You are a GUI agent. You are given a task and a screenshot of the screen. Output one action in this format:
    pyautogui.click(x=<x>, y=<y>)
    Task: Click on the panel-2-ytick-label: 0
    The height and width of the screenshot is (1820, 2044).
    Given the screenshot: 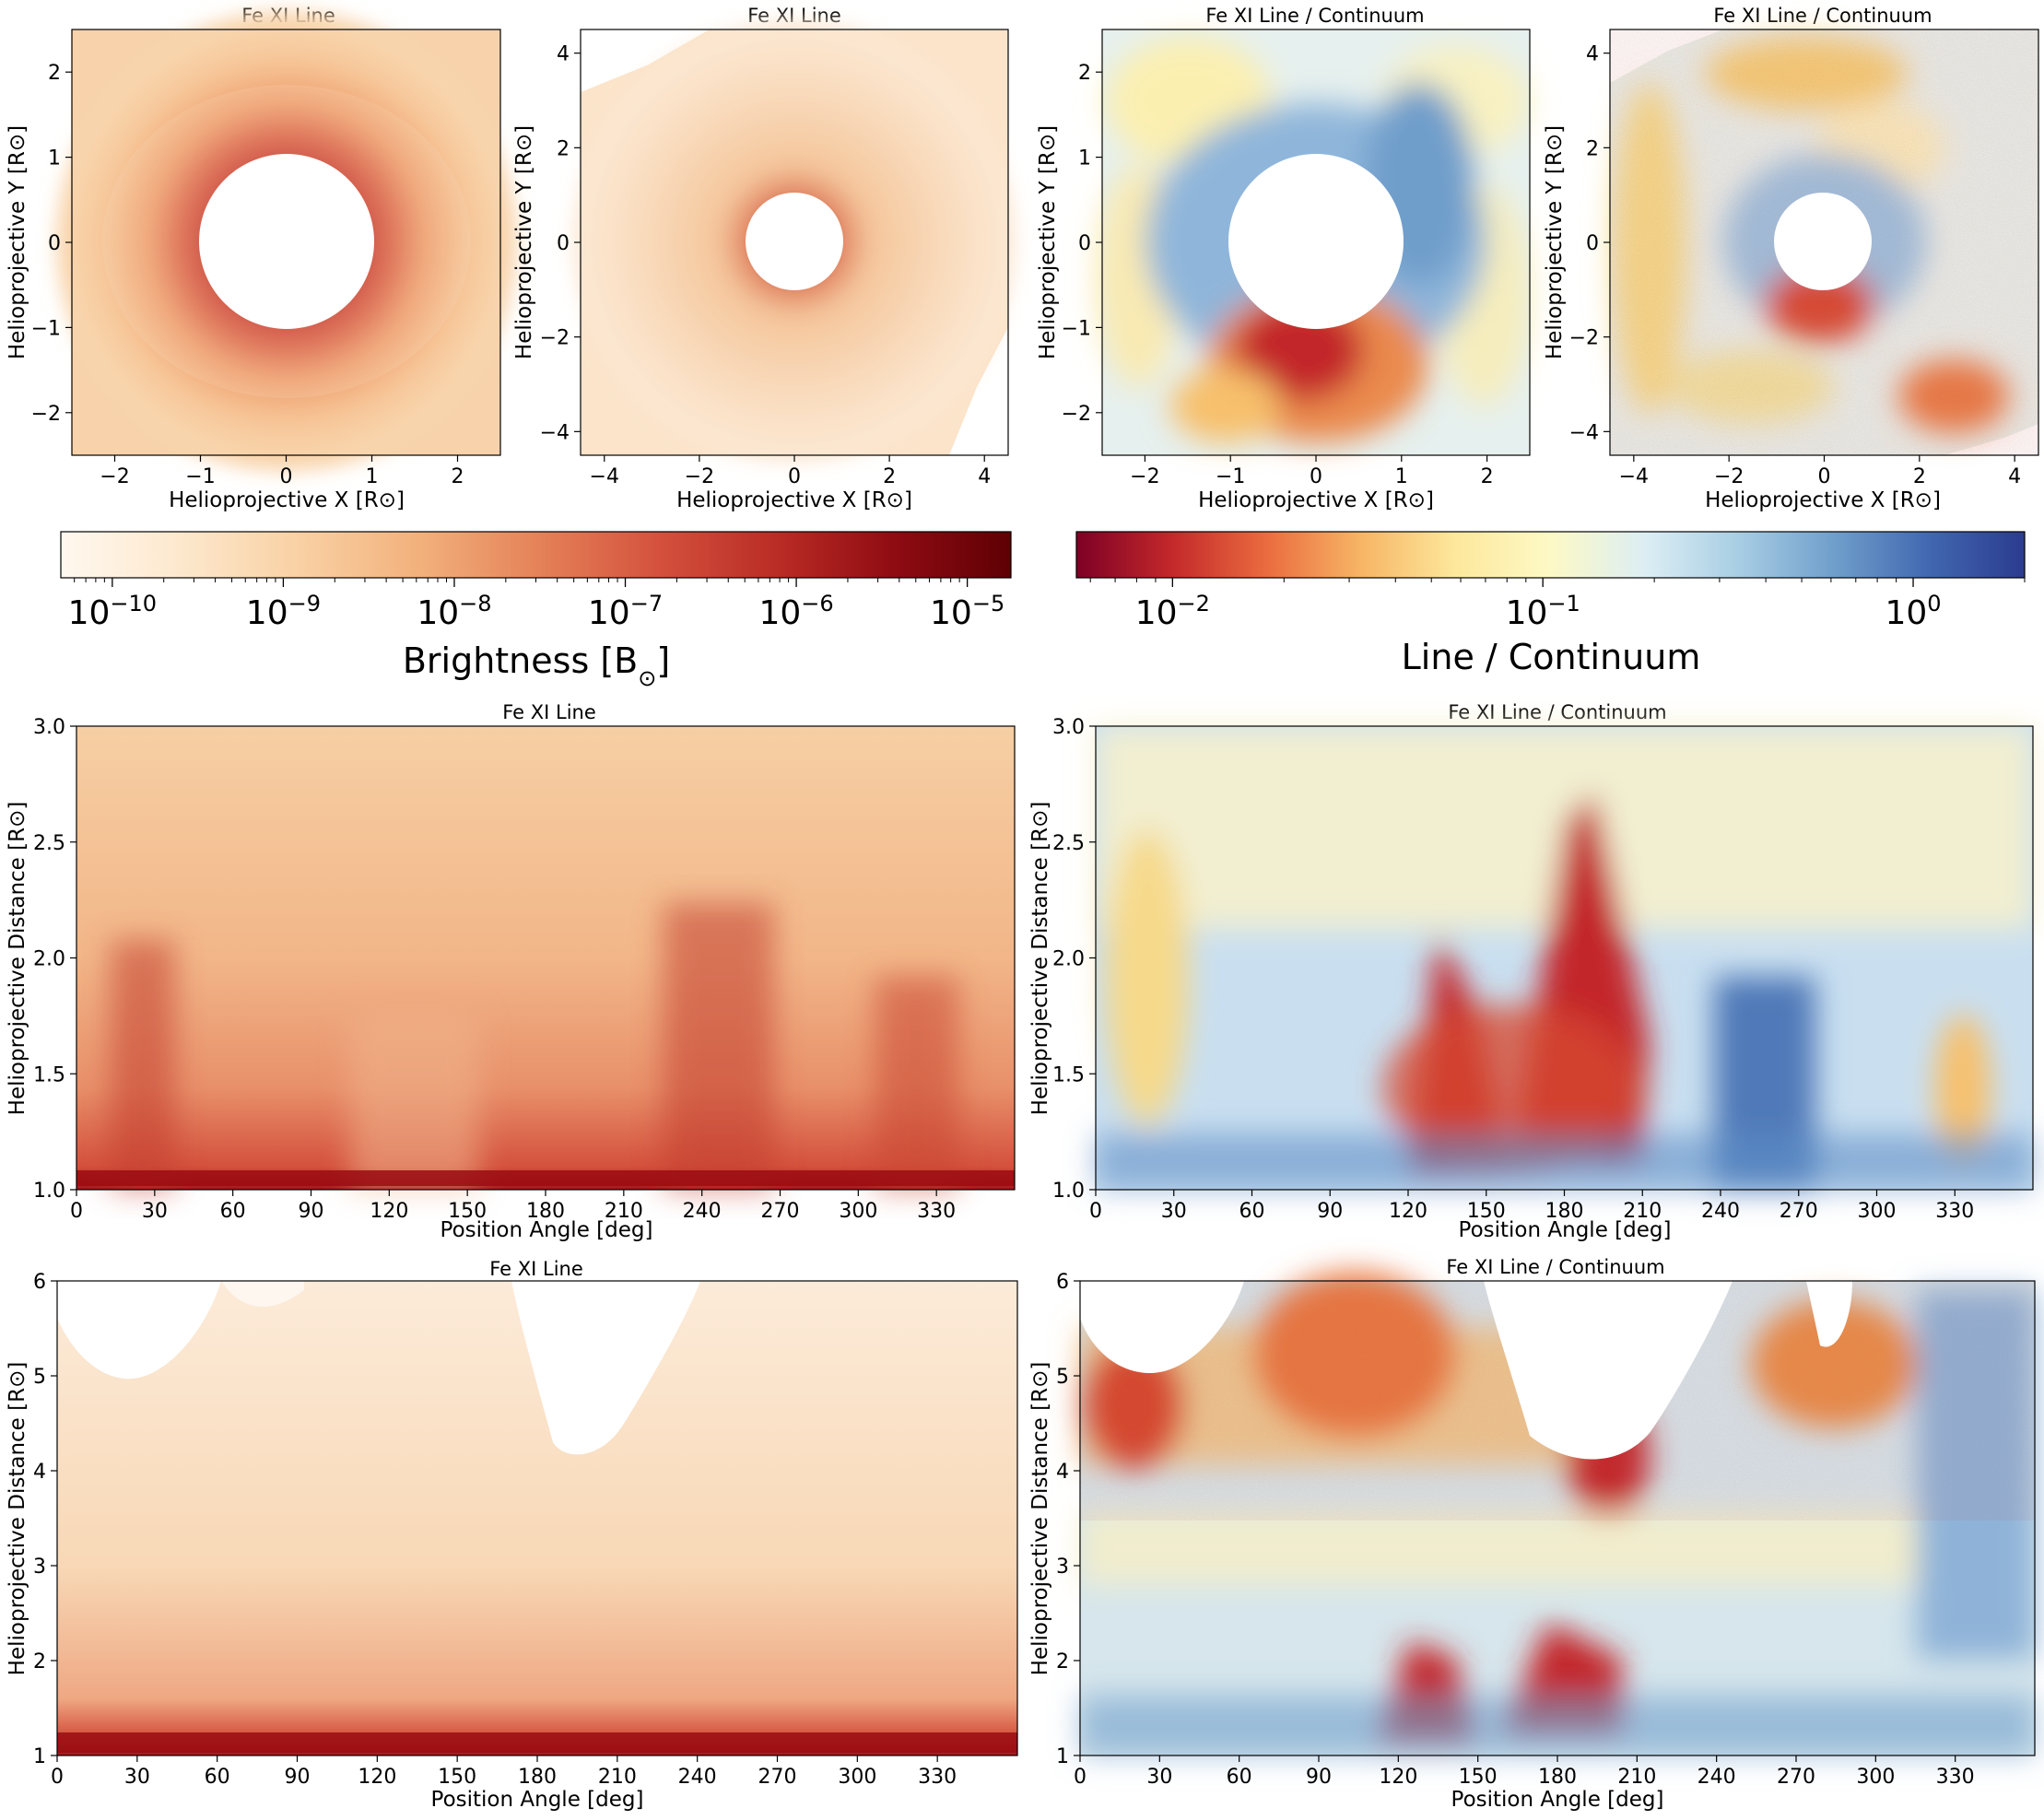 What is the action you would take?
    pyautogui.click(x=563, y=243)
    